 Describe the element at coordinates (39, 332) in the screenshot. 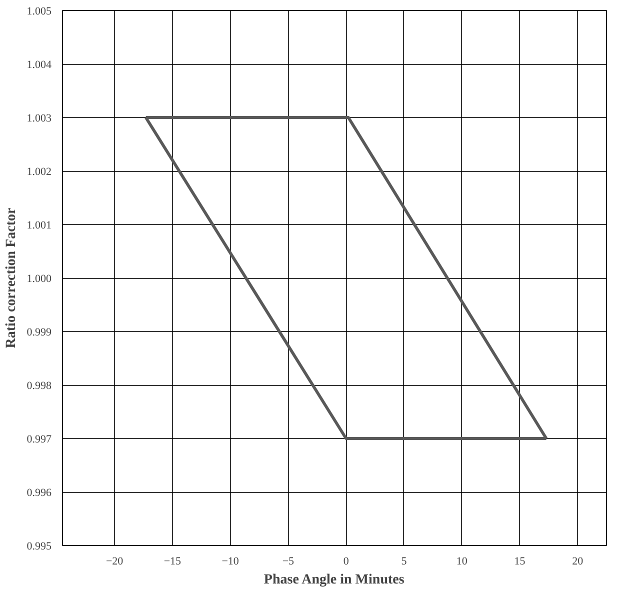

I see `y-tick-label: 0.999` at that location.